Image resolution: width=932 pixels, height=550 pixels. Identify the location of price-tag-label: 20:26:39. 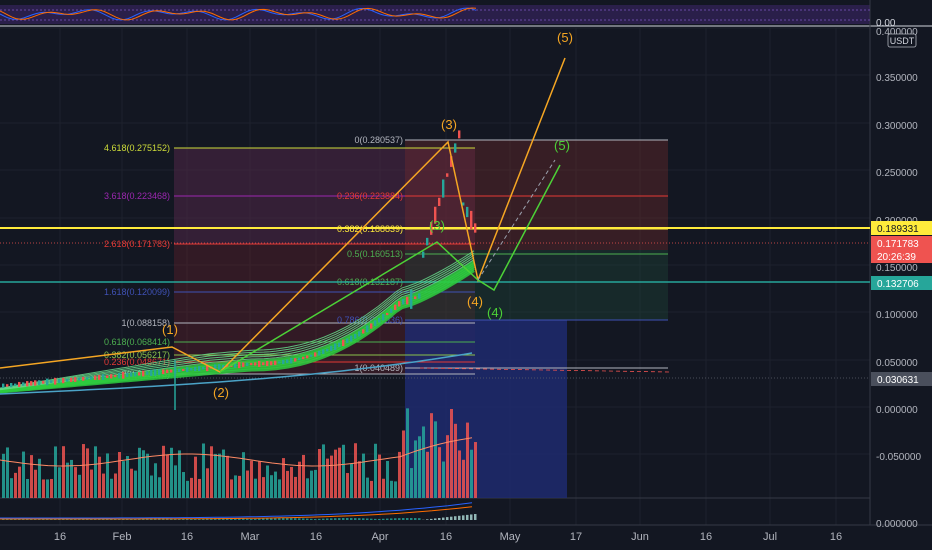
(896, 257).